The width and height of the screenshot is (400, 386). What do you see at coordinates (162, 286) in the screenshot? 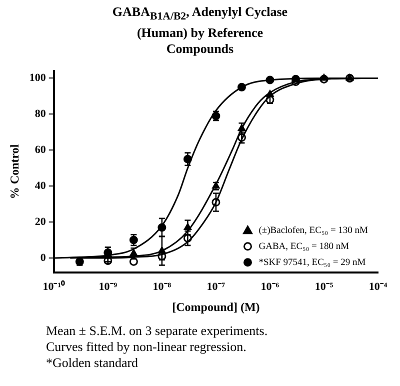
I see `x-tick-label: 10⁻⁸` at bounding box center [162, 286].